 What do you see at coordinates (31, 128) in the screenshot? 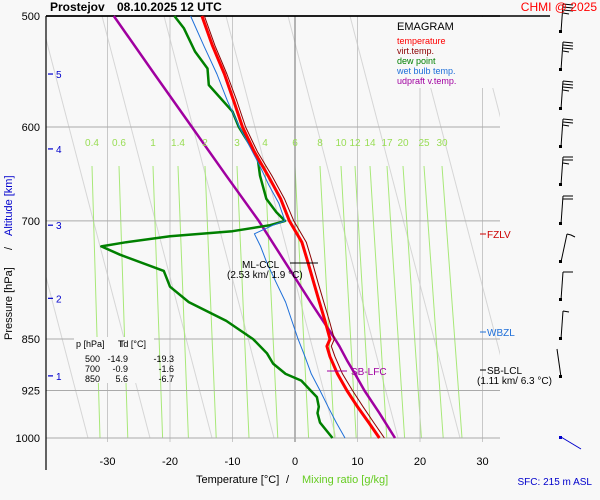
I see `y-tick-label: 600` at bounding box center [31, 128].